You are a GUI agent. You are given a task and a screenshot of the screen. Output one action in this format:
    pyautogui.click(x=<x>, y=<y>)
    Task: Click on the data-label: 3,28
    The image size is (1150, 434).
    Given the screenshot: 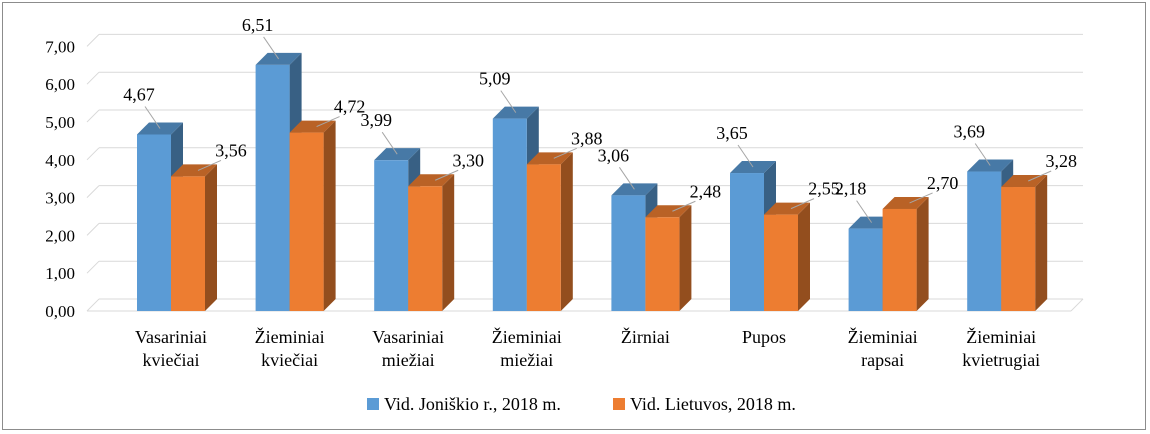 What is the action you would take?
    pyautogui.click(x=1061, y=161)
    